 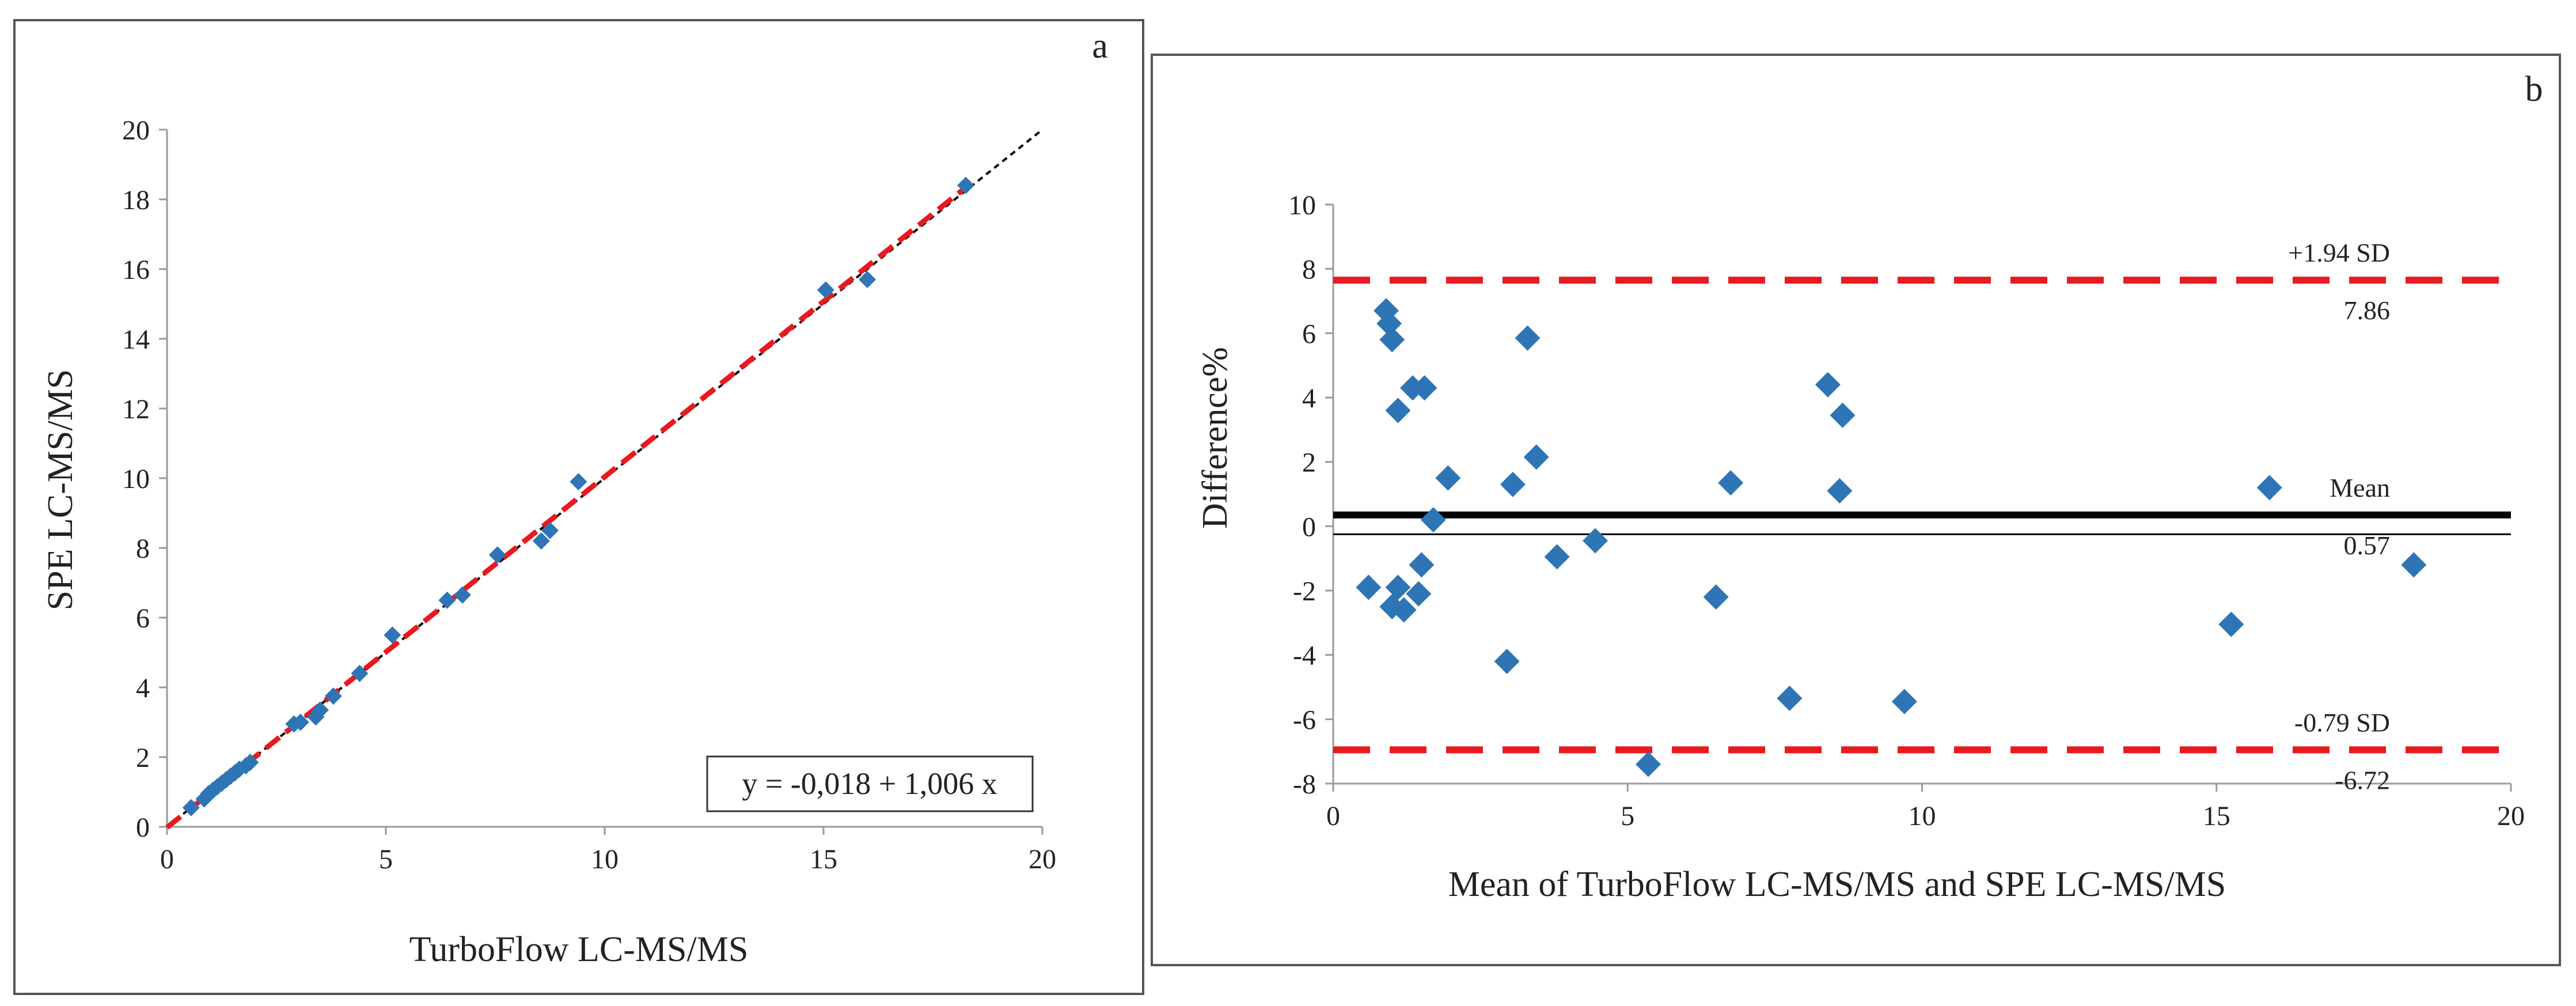 What do you see at coordinates (143, 618) in the screenshot?
I see `panel-a-y-tick-label: 6` at bounding box center [143, 618].